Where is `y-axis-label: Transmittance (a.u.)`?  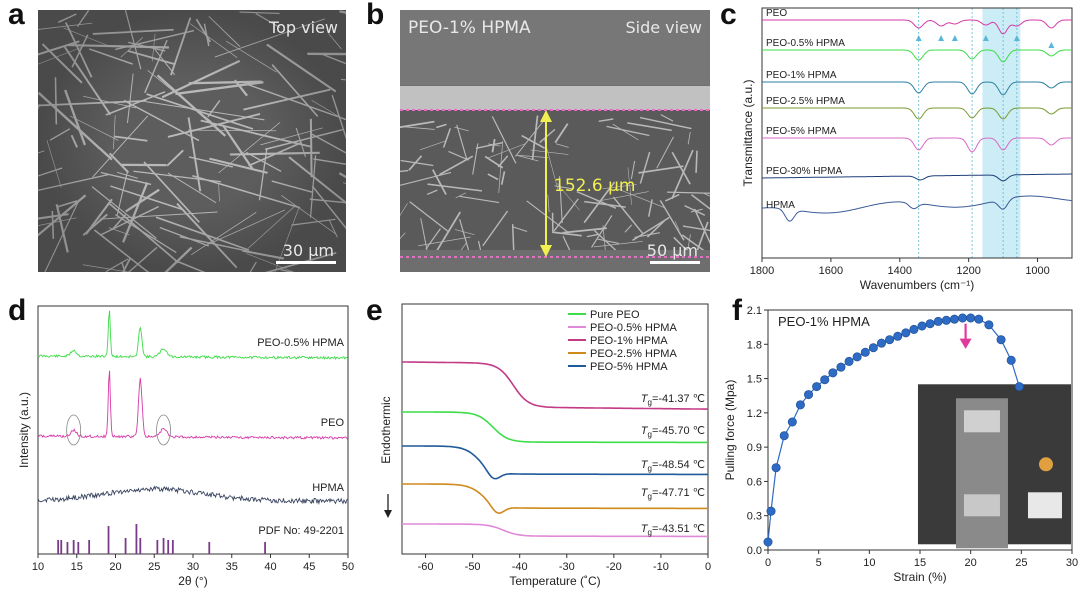
y-axis-label: Transmittance (a.u.) is located at coordinates (748, 133).